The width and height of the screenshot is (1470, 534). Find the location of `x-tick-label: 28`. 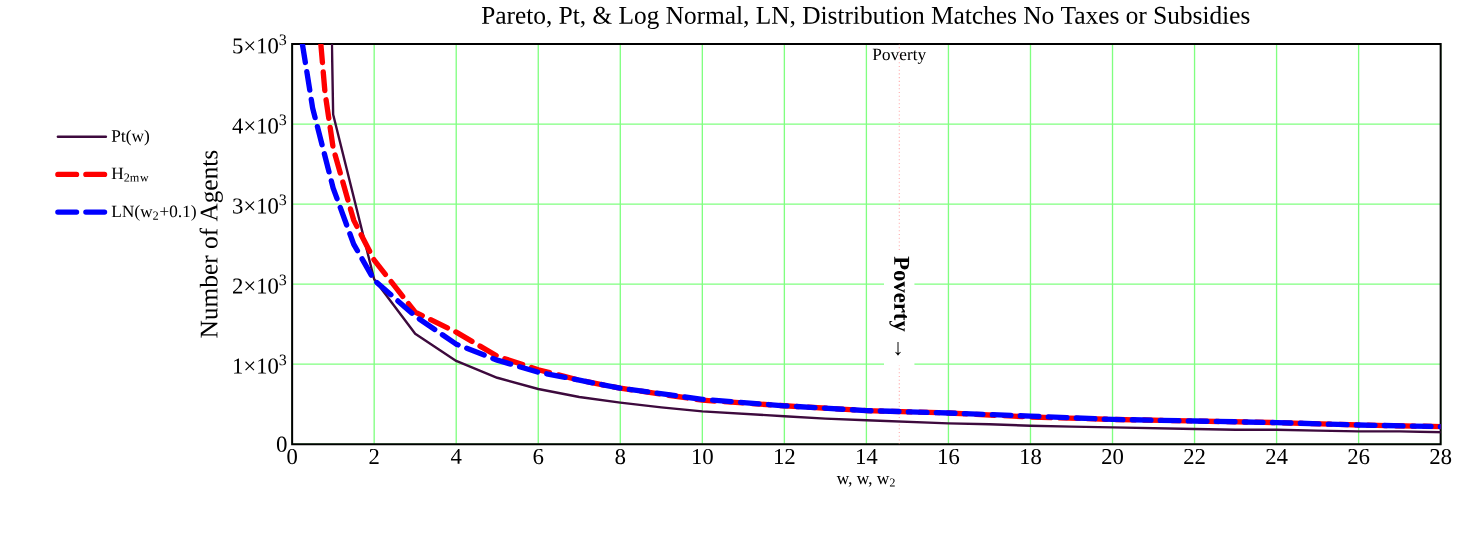

x-tick-label: 28 is located at coordinates (1441, 457).